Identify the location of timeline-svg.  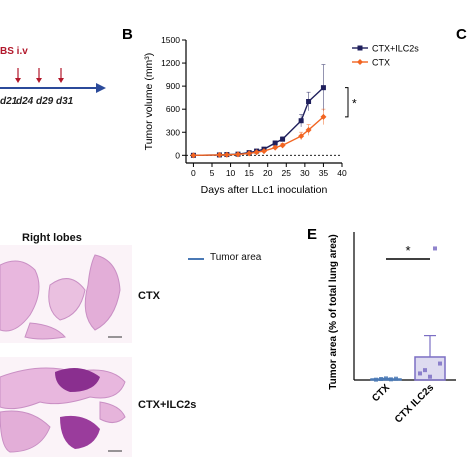
(53, 80).